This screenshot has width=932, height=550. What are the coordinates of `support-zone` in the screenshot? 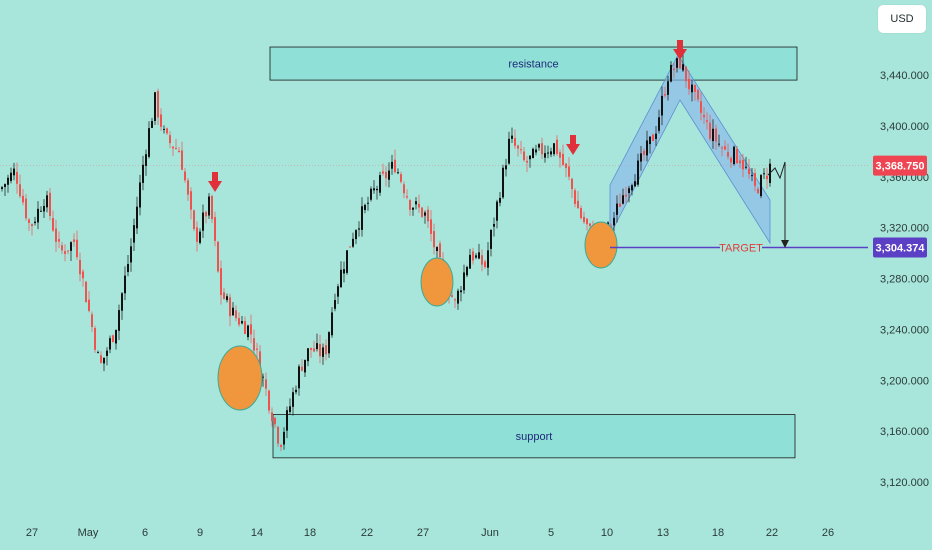 It's located at (534, 436).